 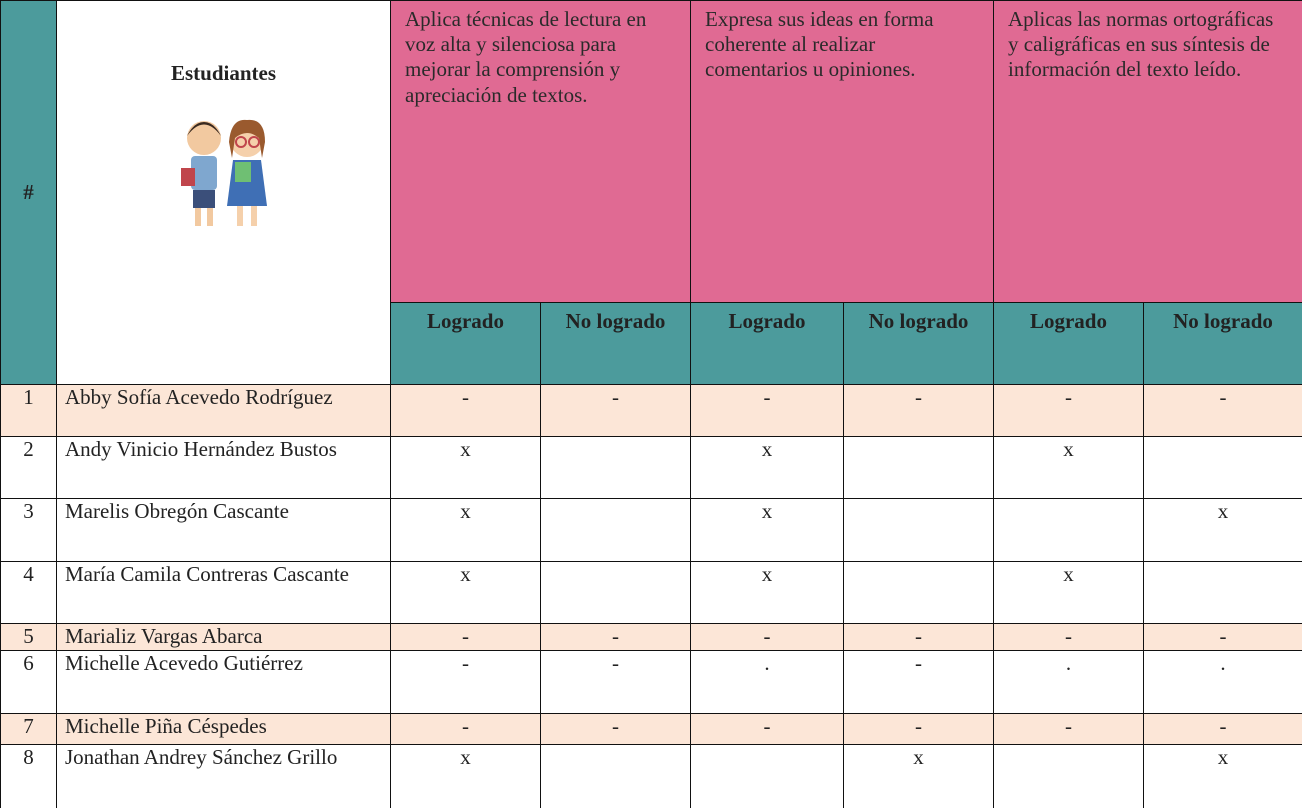 I want to click on student-row: 6 Michelle Acevedo Gutiérrez - -. -.., so click(x=651, y=682).